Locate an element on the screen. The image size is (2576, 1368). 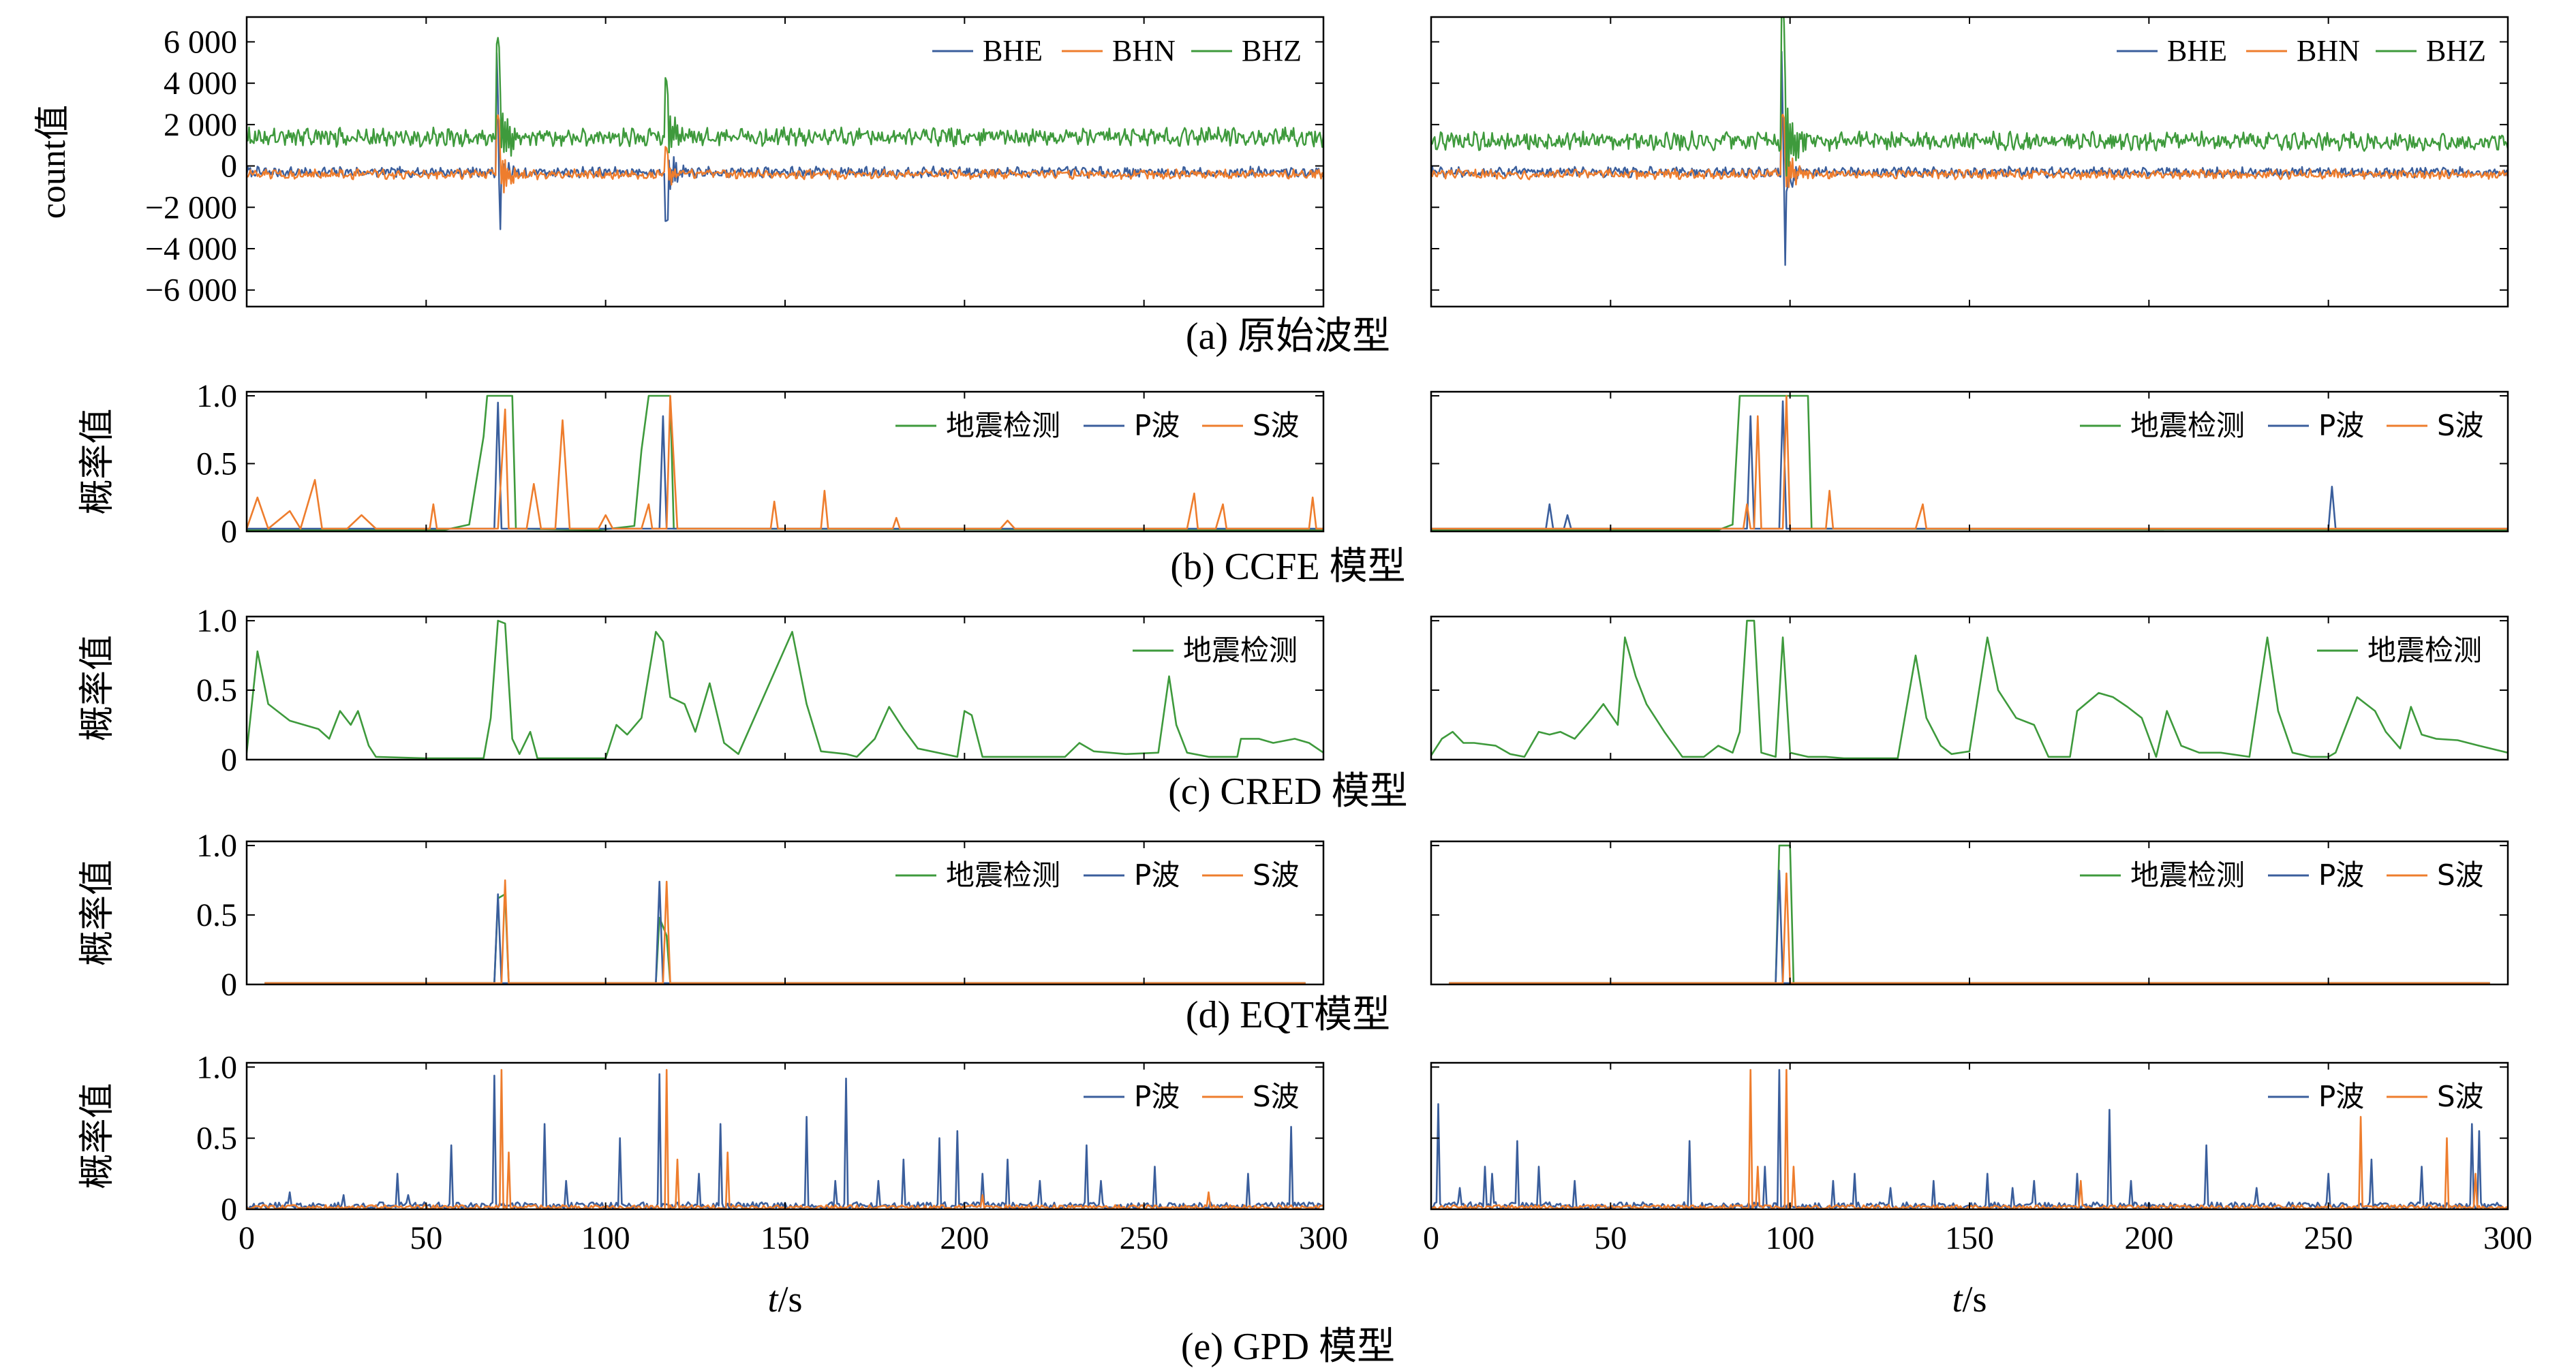
x-tick-label: 250 is located at coordinates (2328, 1238).